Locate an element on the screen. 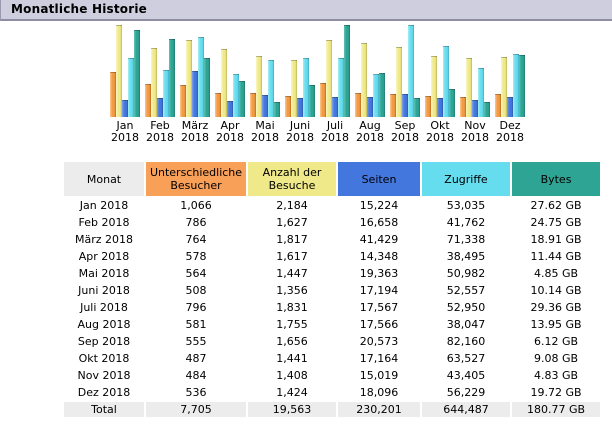 The width and height of the screenshot is (612, 429). cell-bytes: 10.14 GB is located at coordinates (556, 290).